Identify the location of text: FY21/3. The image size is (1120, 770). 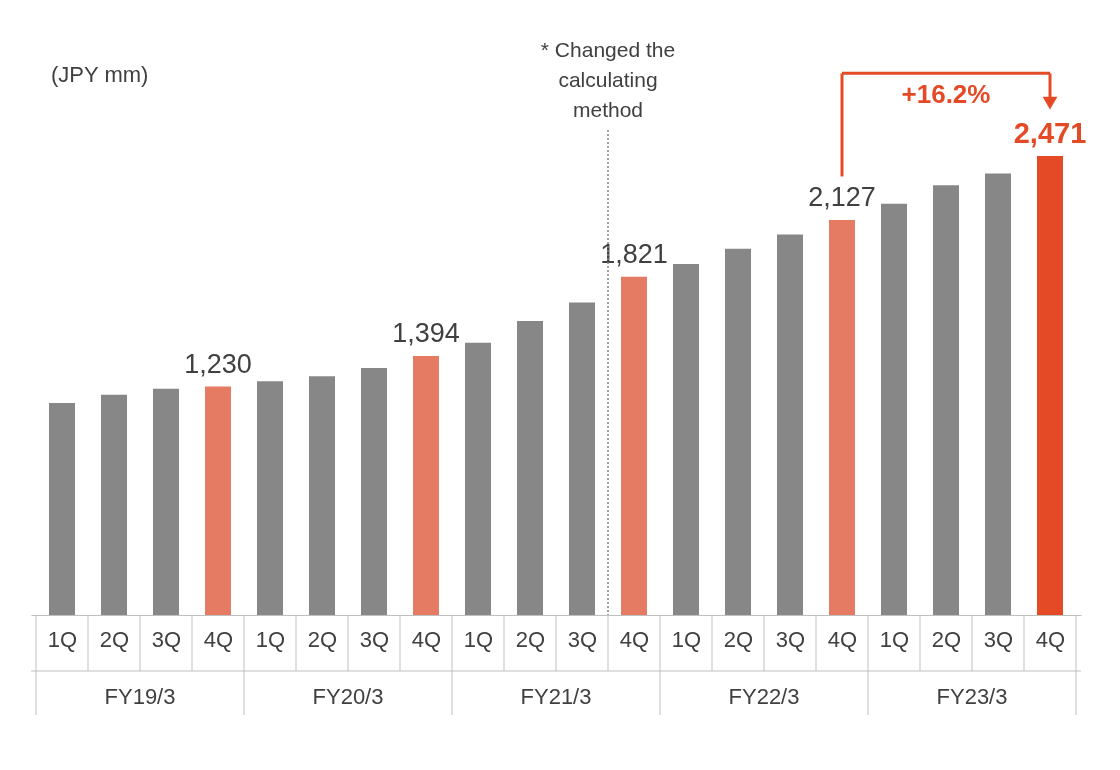
(556, 696).